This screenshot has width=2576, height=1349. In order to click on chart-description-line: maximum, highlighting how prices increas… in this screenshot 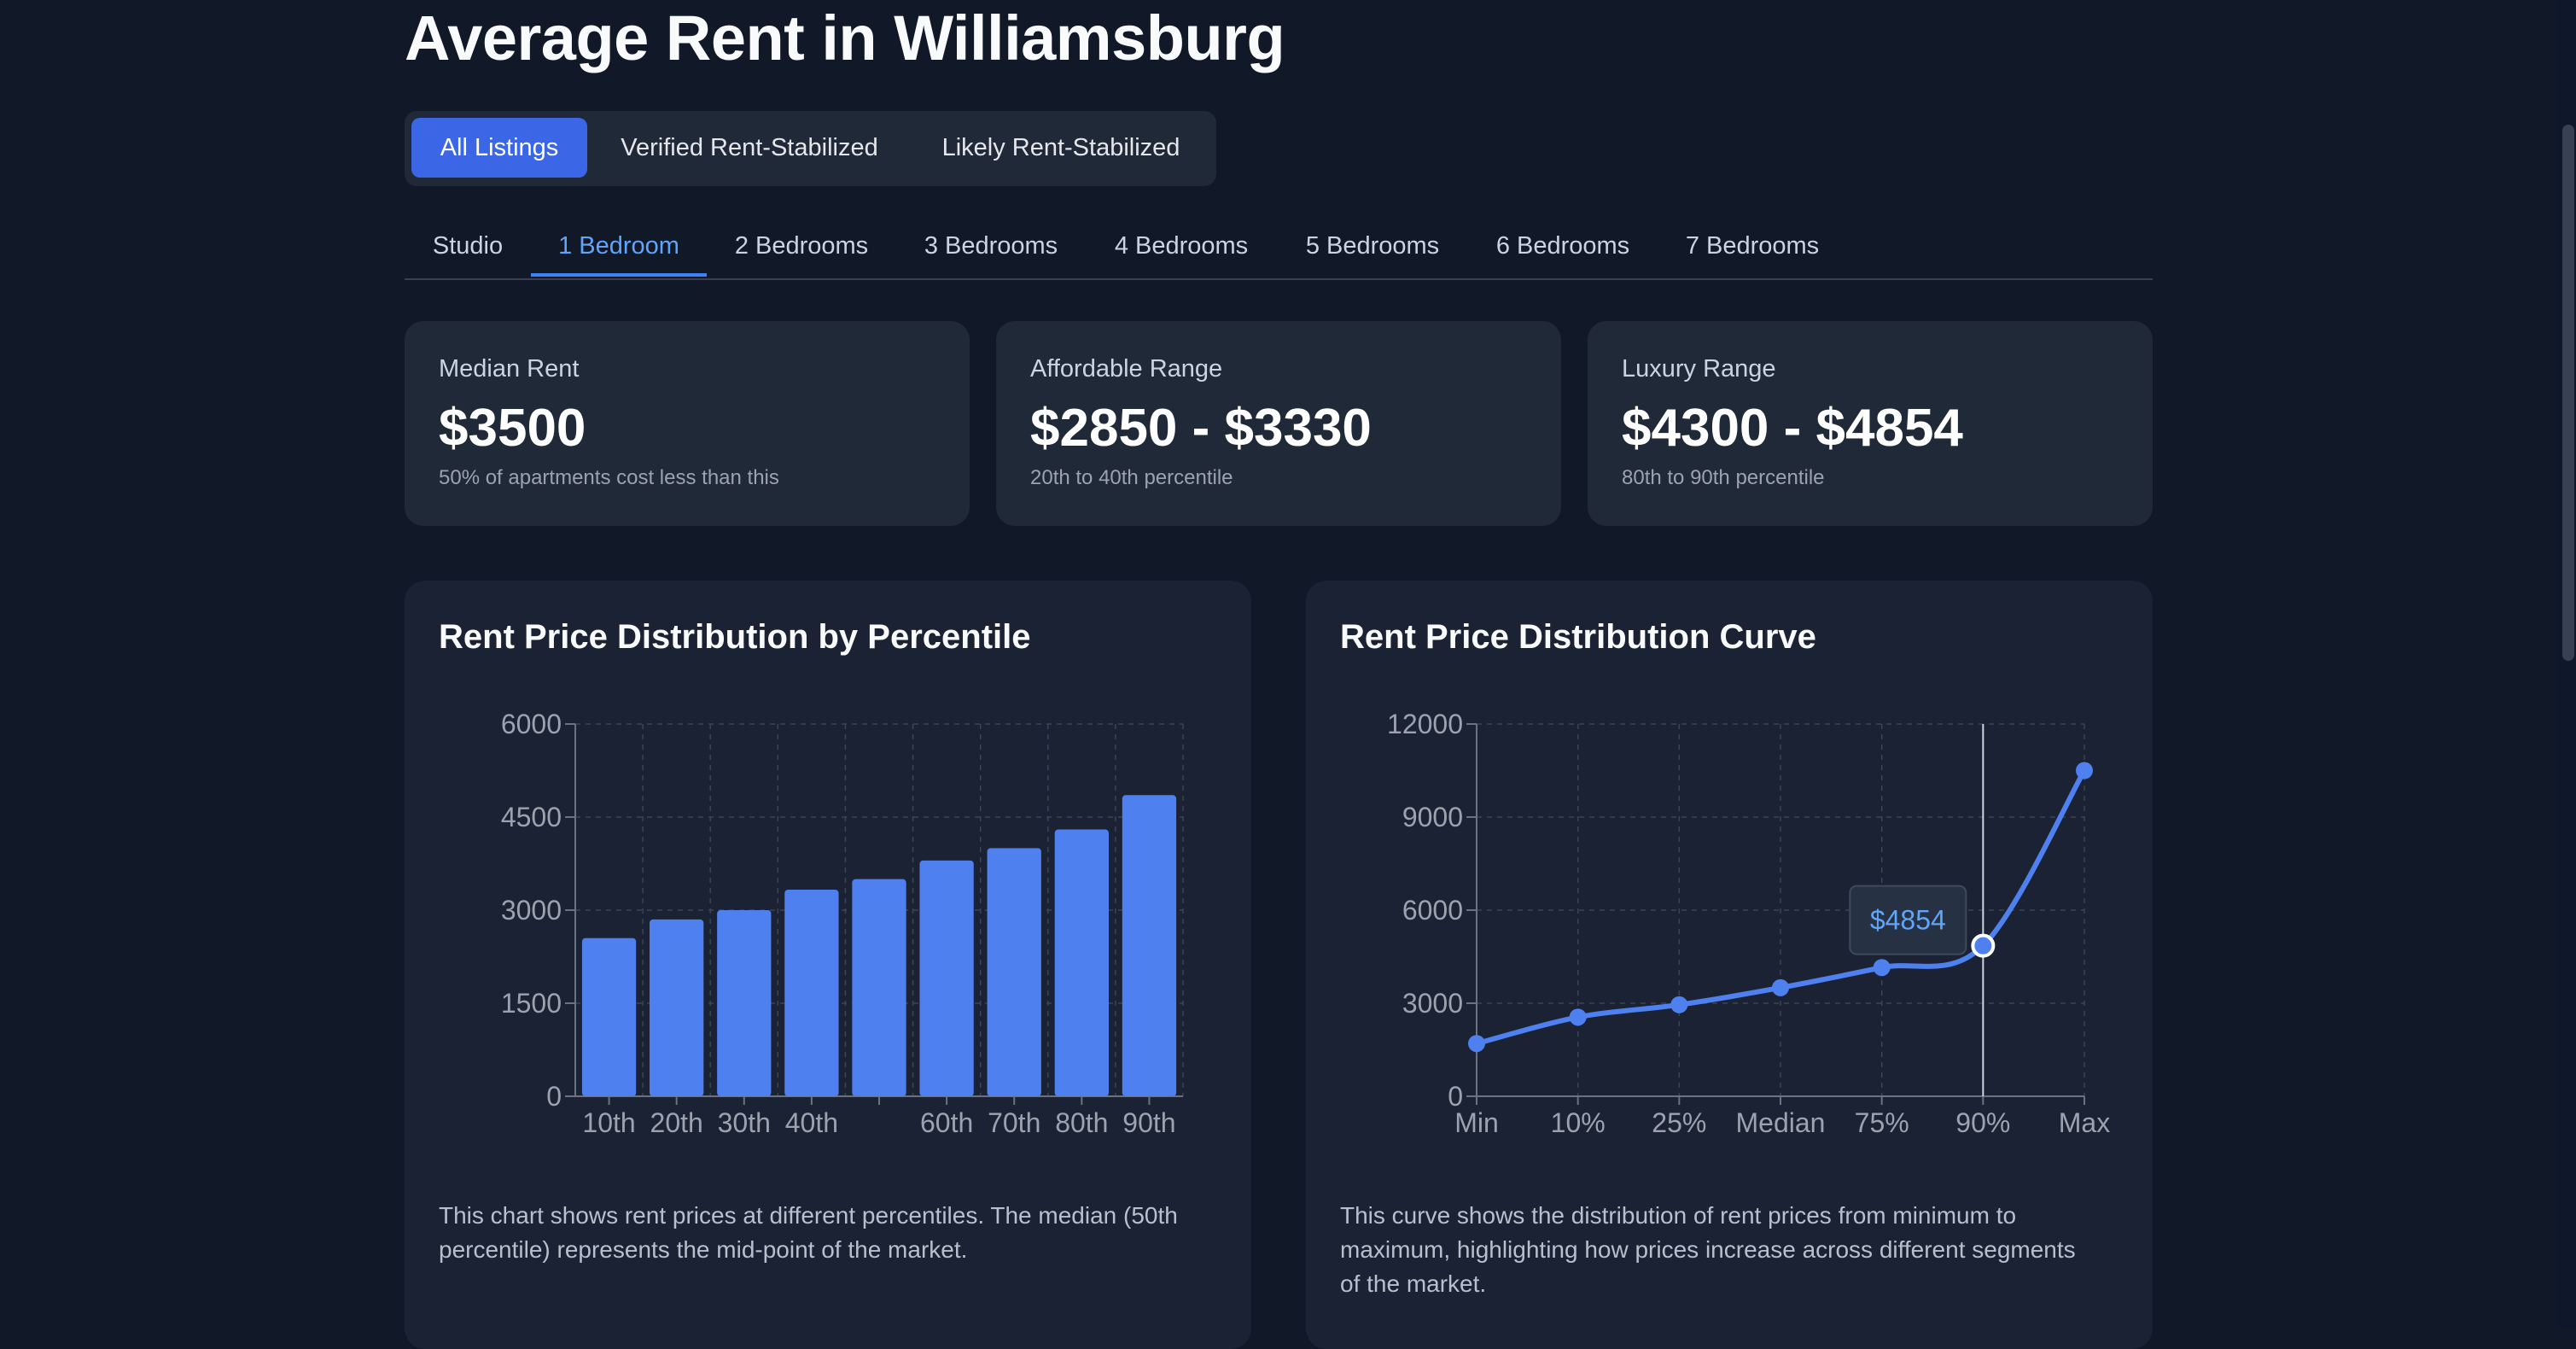, I will do `click(1708, 1250)`.